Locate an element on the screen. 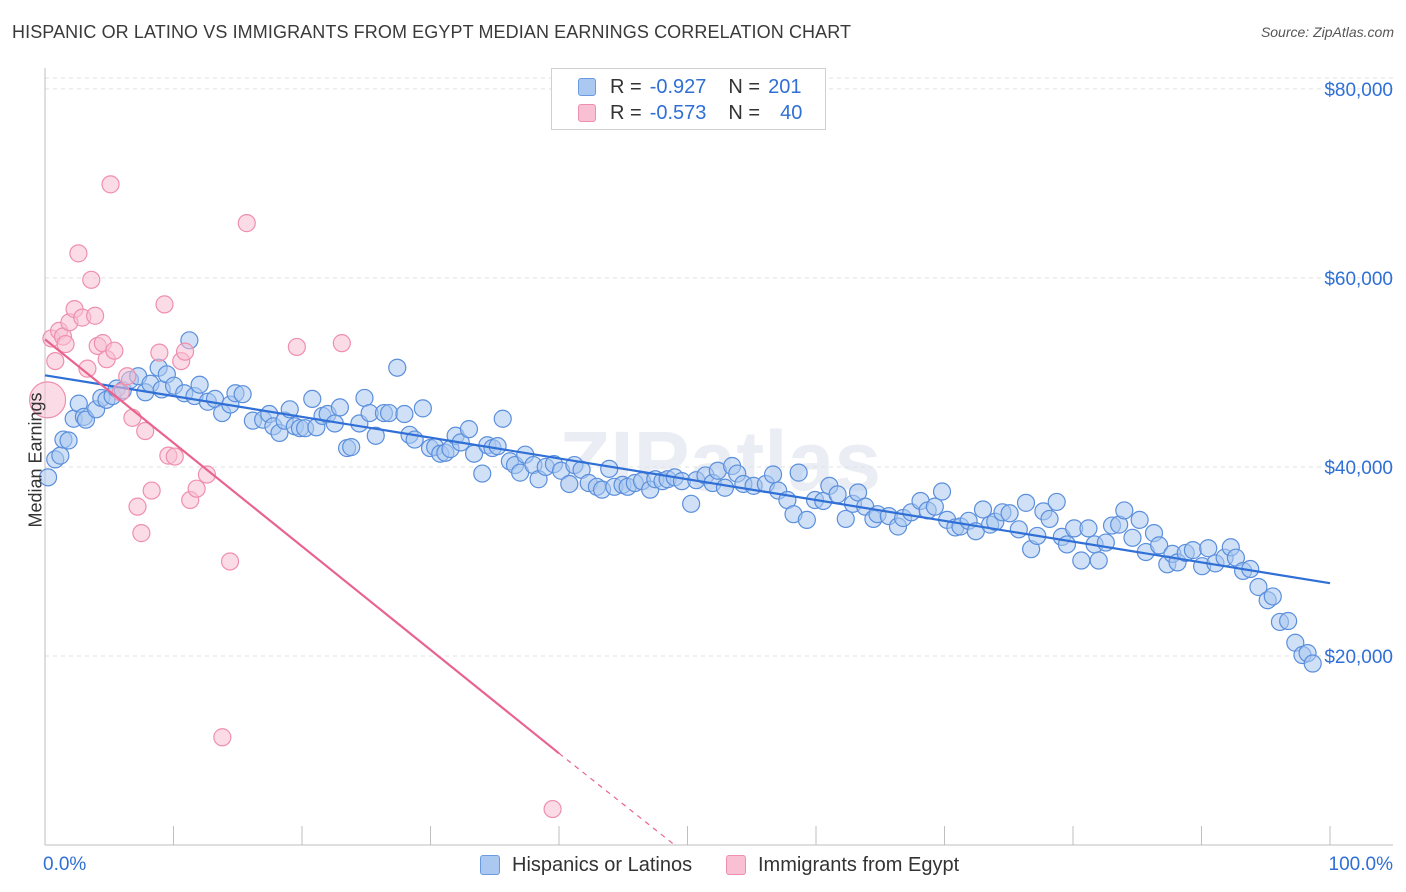  legend-label-egypt: Immigrants from Egypt is located at coordinates (859, 864).